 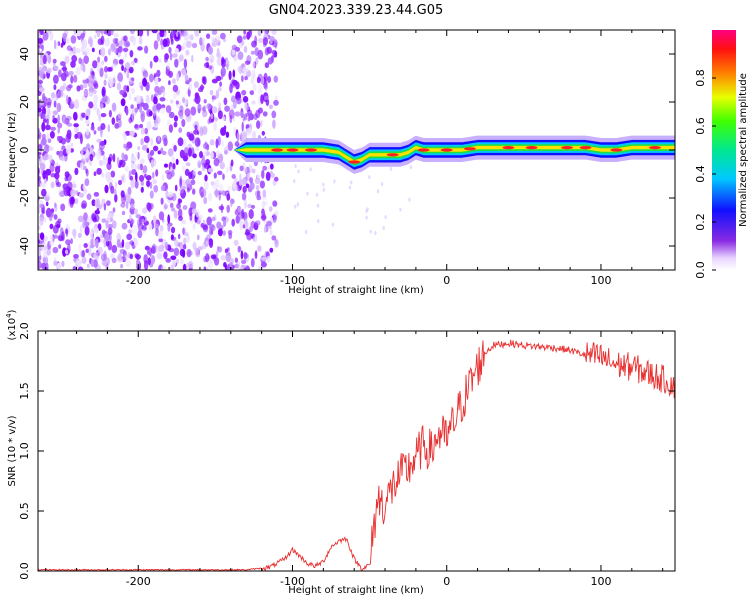 I want to click on spectrogram-signal-peak, so click(x=567, y=148).